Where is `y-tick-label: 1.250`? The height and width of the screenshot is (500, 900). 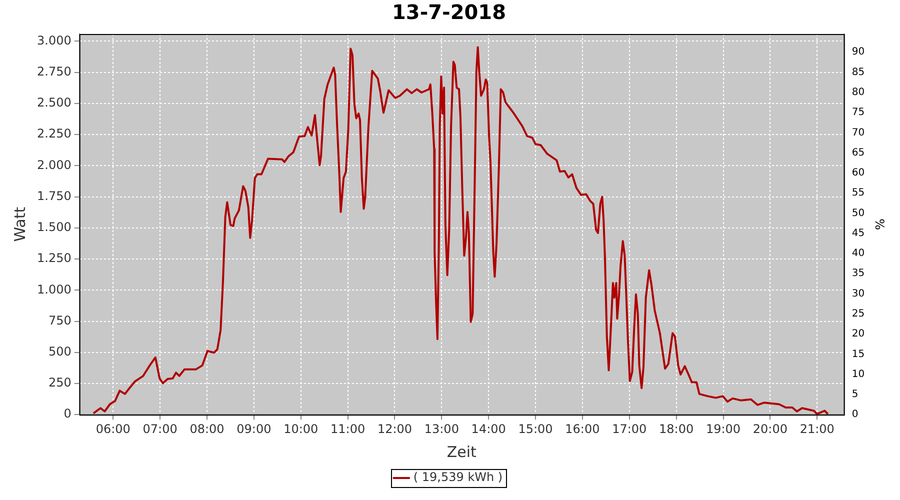 y-tick-label: 1.250 is located at coordinates (54, 258).